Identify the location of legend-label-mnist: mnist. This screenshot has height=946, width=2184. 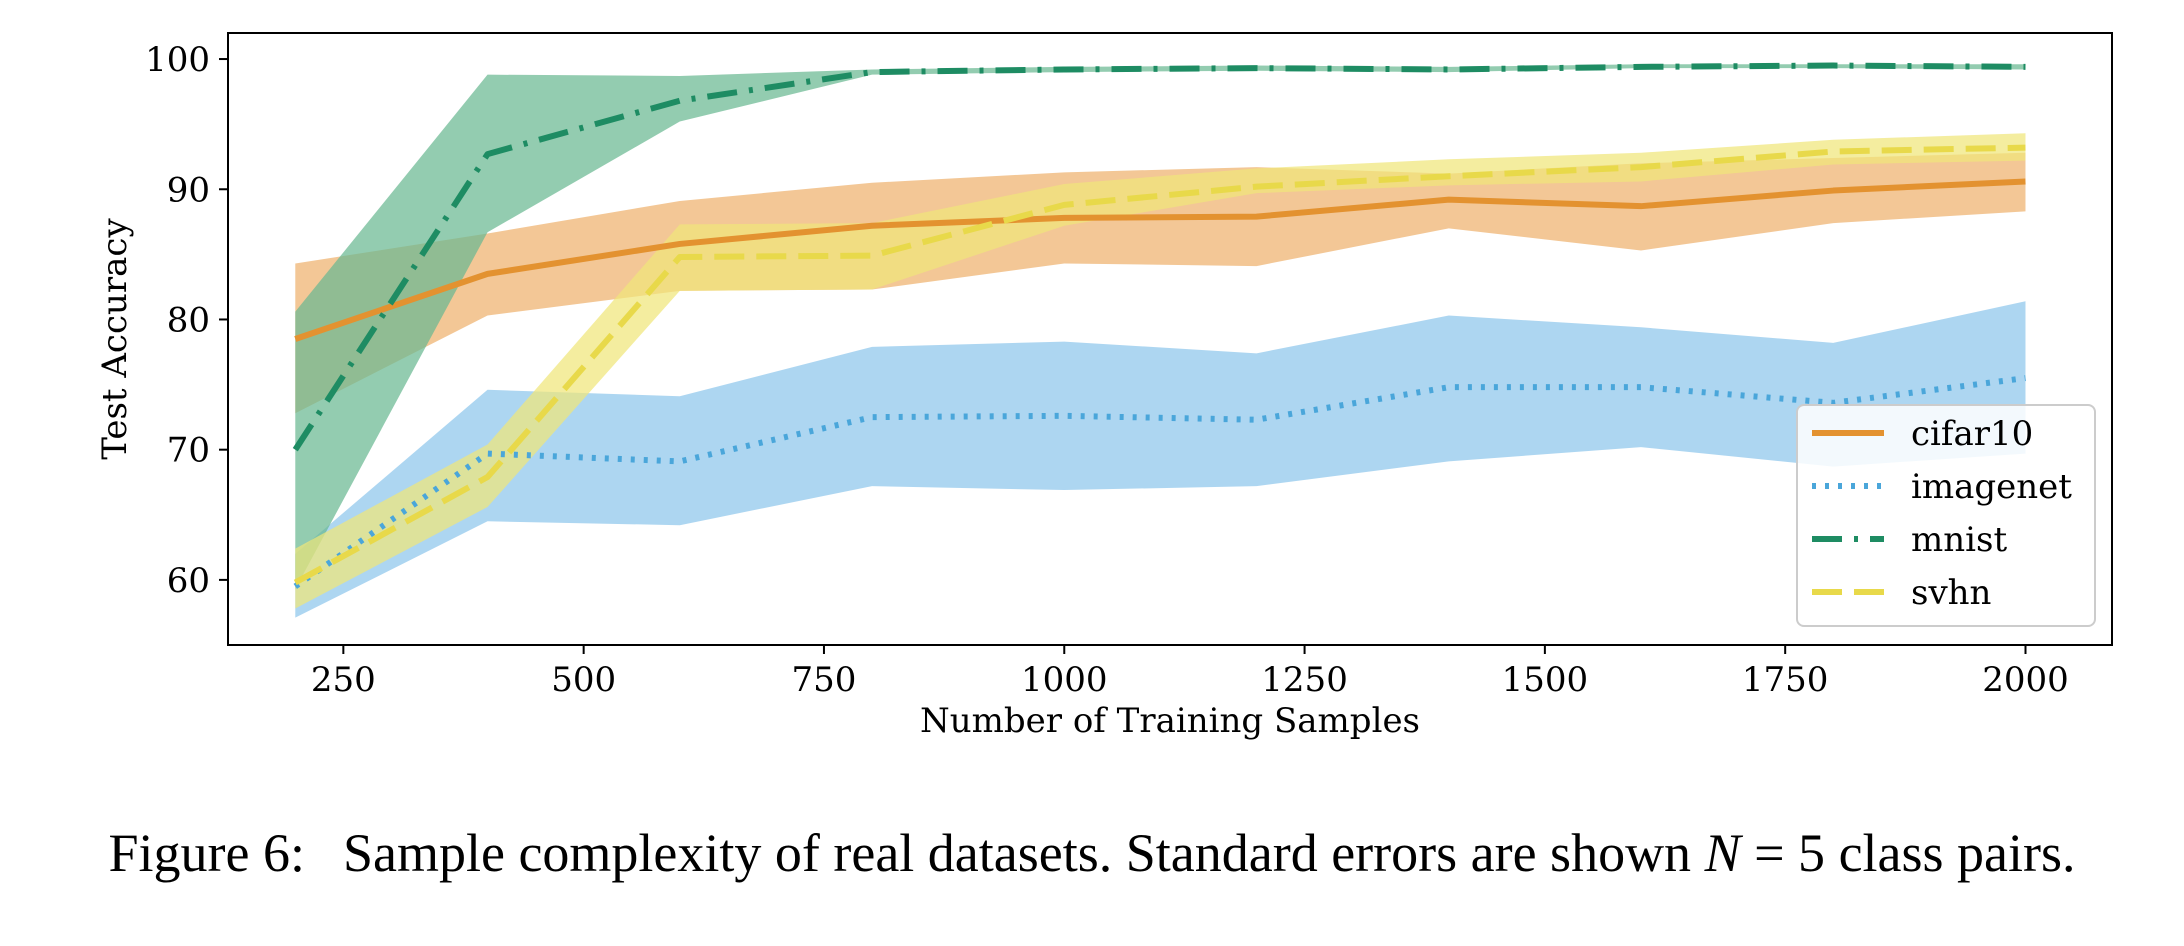
(1959, 540).